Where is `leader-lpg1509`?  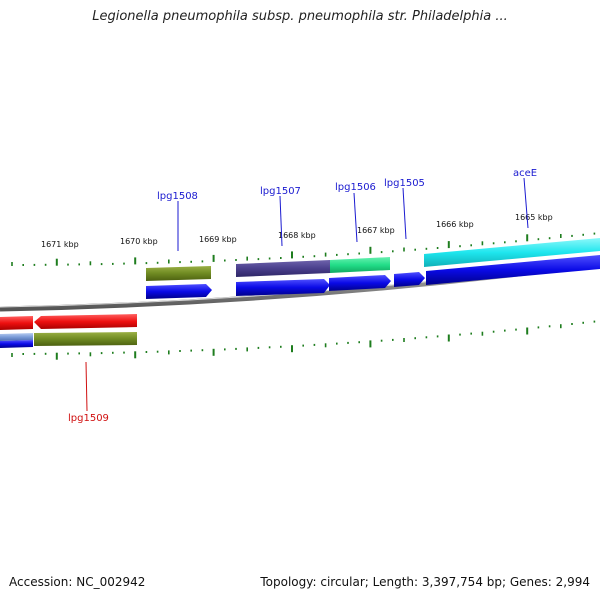
leader-lpg1509 is located at coordinates (86, 386).